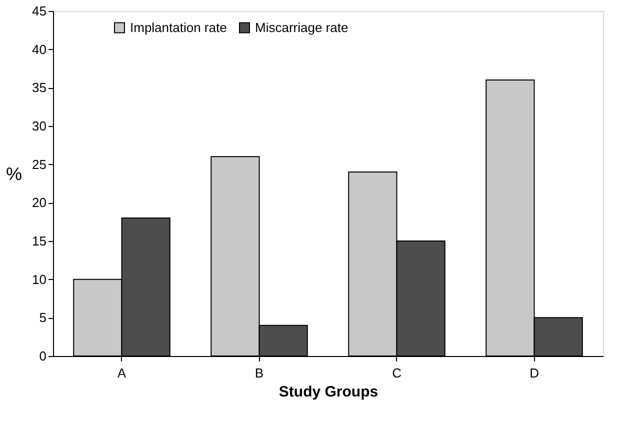 This screenshot has height=442, width=641. What do you see at coordinates (39, 202) in the screenshot?
I see `y-tick-label: 20` at bounding box center [39, 202].